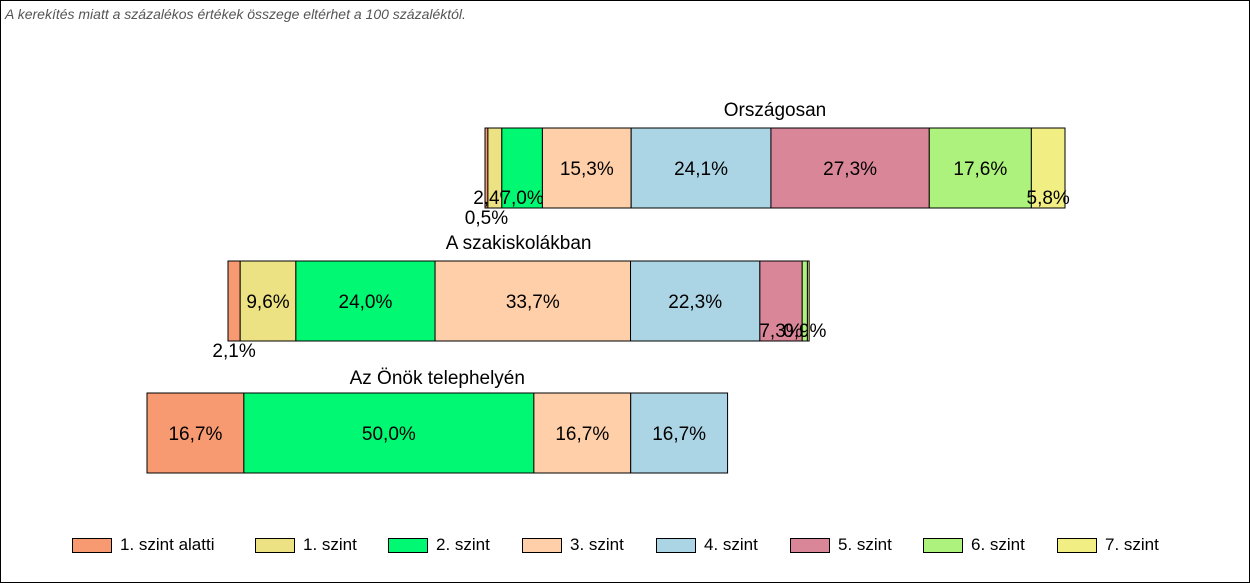 The height and width of the screenshot is (583, 1250). What do you see at coordinates (533, 302) in the screenshot?
I see `data-label: 33,7%` at bounding box center [533, 302].